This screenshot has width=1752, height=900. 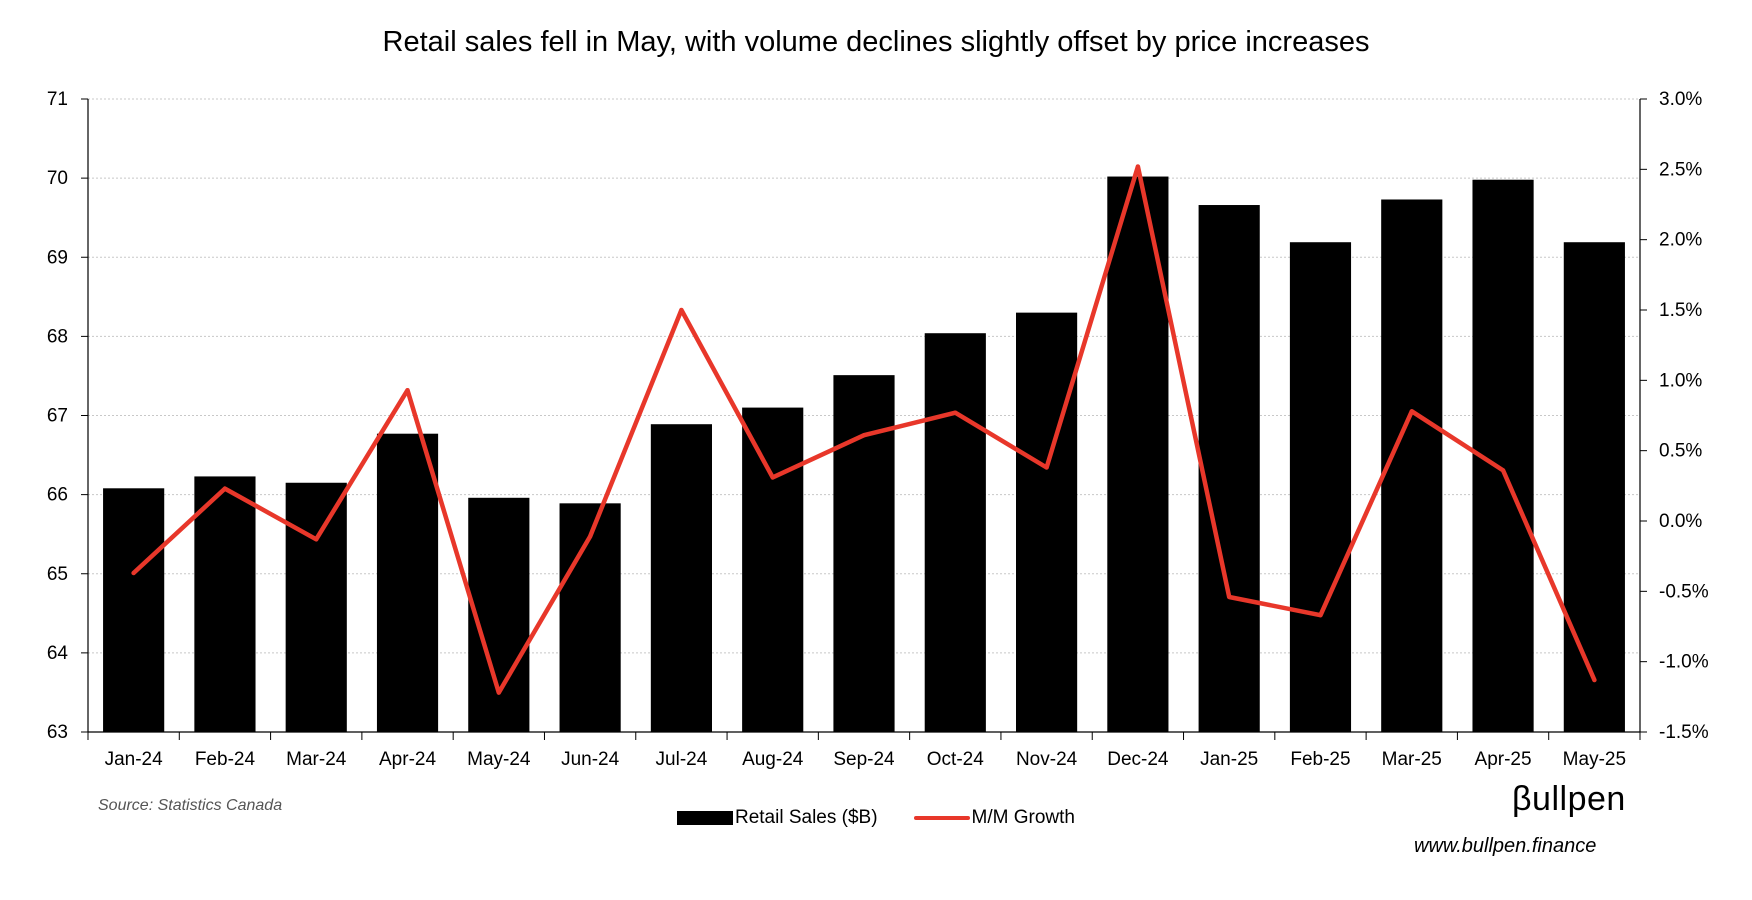 I want to click on x-tick-label: Mar-24, so click(x=316, y=759).